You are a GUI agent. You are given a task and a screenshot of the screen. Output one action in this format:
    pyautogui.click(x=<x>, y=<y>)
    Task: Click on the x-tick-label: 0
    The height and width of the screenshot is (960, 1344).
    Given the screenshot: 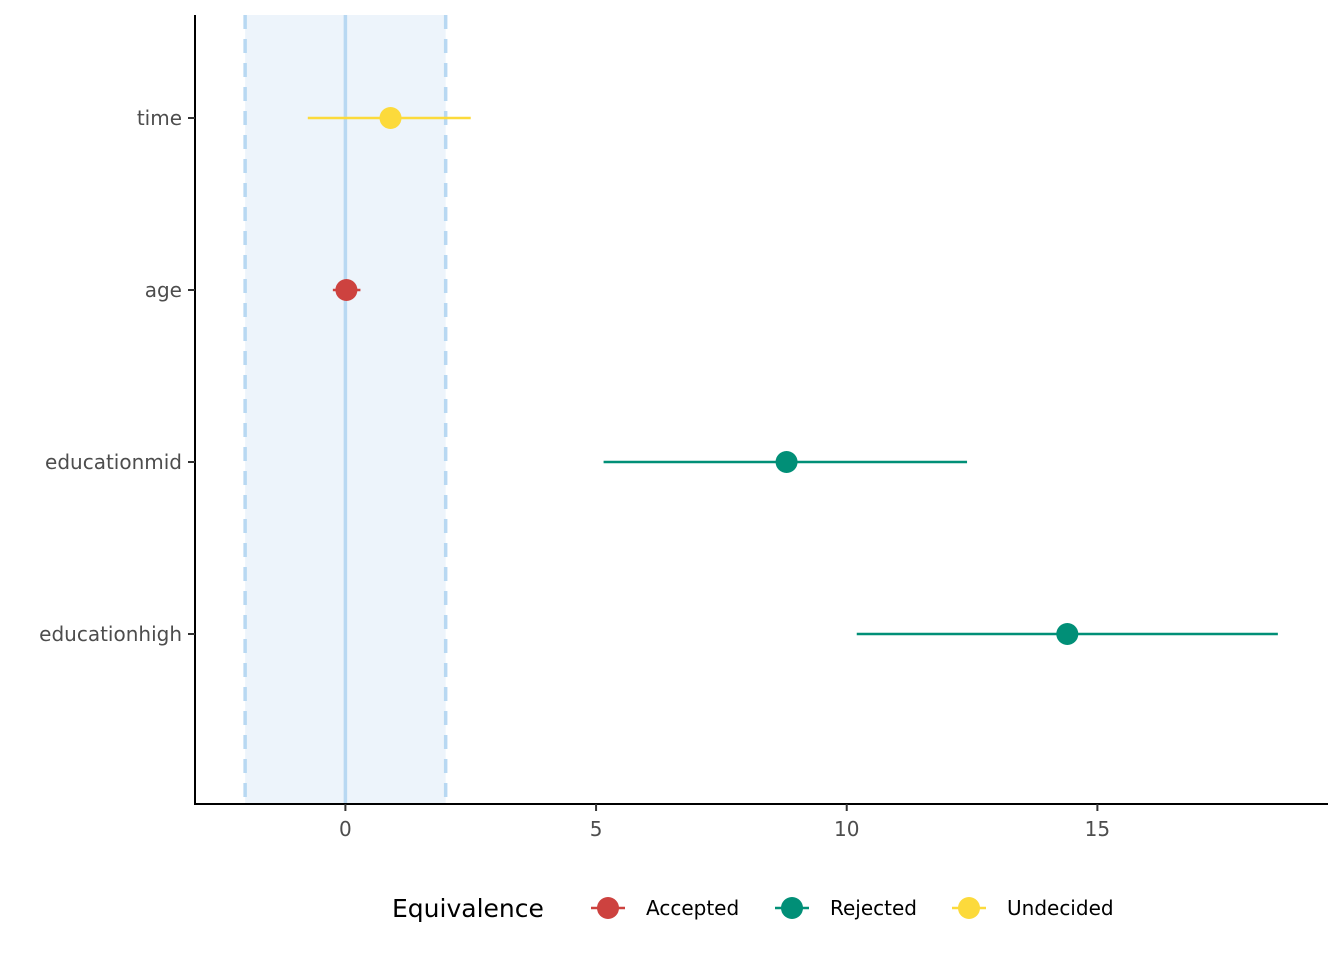 What is the action you would take?
    pyautogui.click(x=345, y=829)
    